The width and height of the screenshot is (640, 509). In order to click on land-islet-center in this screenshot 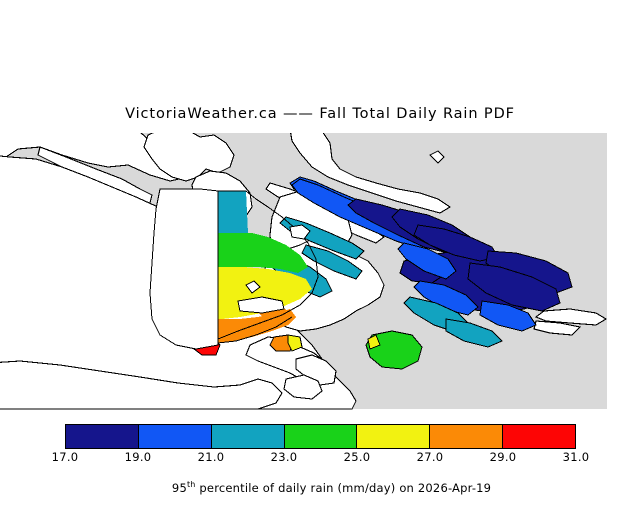, I will do `click(437, 157)`.